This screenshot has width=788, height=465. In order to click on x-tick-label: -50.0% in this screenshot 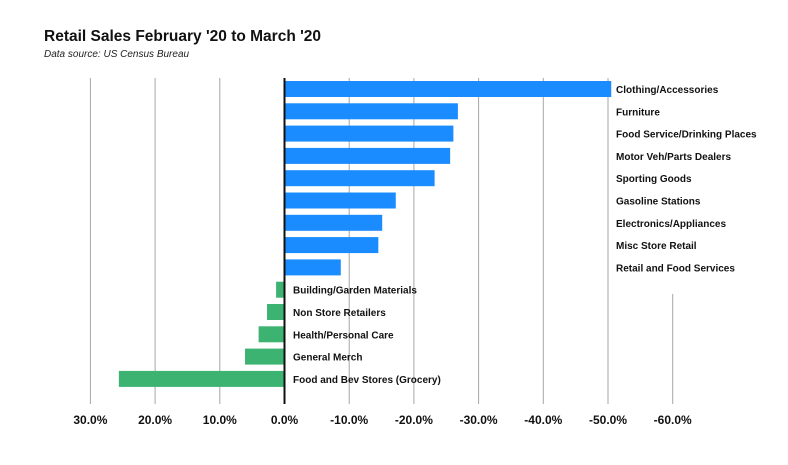, I will do `click(608, 420)`.